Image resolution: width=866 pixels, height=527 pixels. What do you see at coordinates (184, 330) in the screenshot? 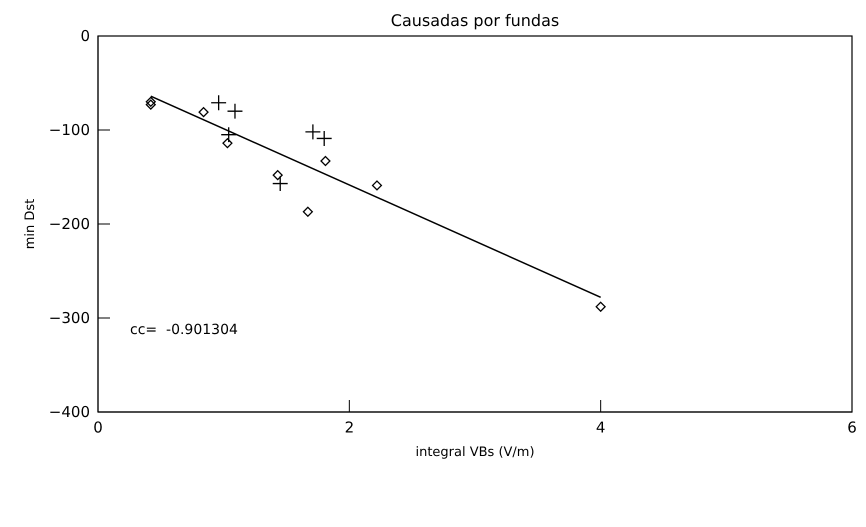
I see `annotation: cc= -0.901304` at bounding box center [184, 330].